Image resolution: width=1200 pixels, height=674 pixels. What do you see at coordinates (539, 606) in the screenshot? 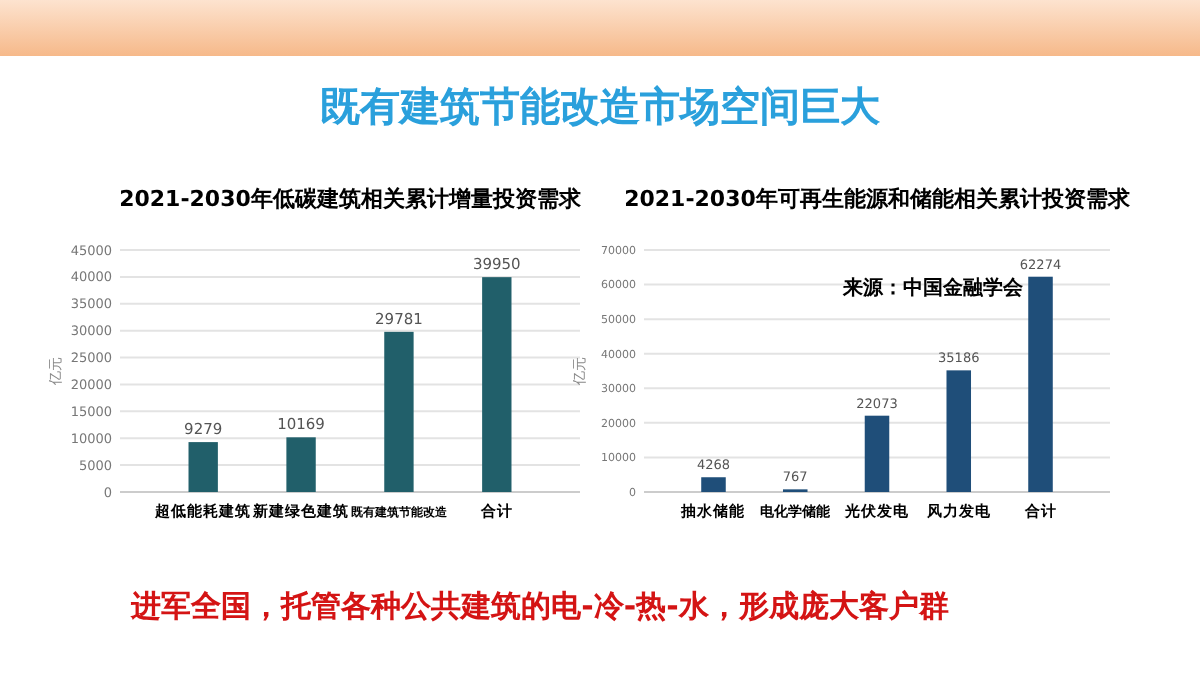
I see `text: 进军全国，托管各种公共建筑的电-冷-热-水，形成庞大客户群` at bounding box center [539, 606].